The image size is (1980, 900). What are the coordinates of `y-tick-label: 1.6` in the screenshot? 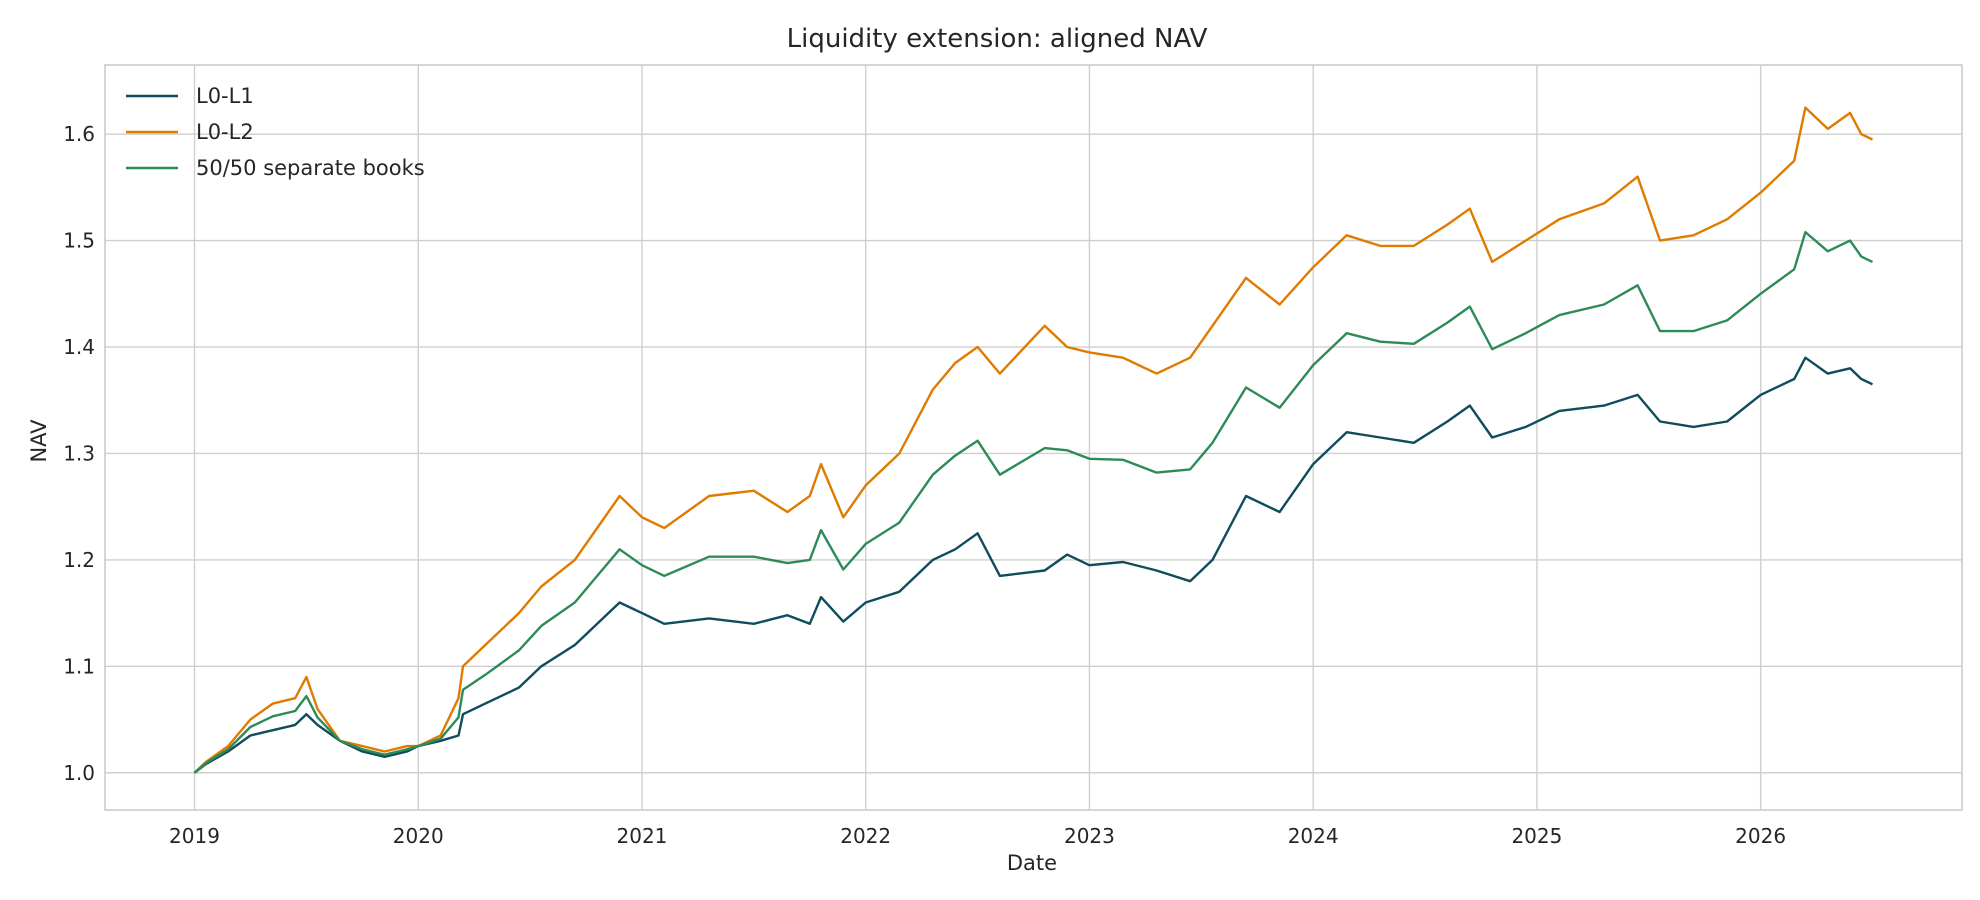 It's located at (79, 134).